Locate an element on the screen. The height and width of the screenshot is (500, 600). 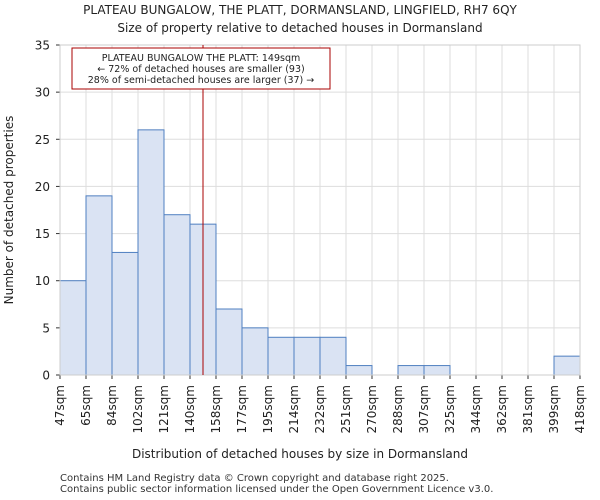
annotation-line-1: PLATEAU BUNGALOW THE PLATT: 149sqm is located at coordinates (201, 58).